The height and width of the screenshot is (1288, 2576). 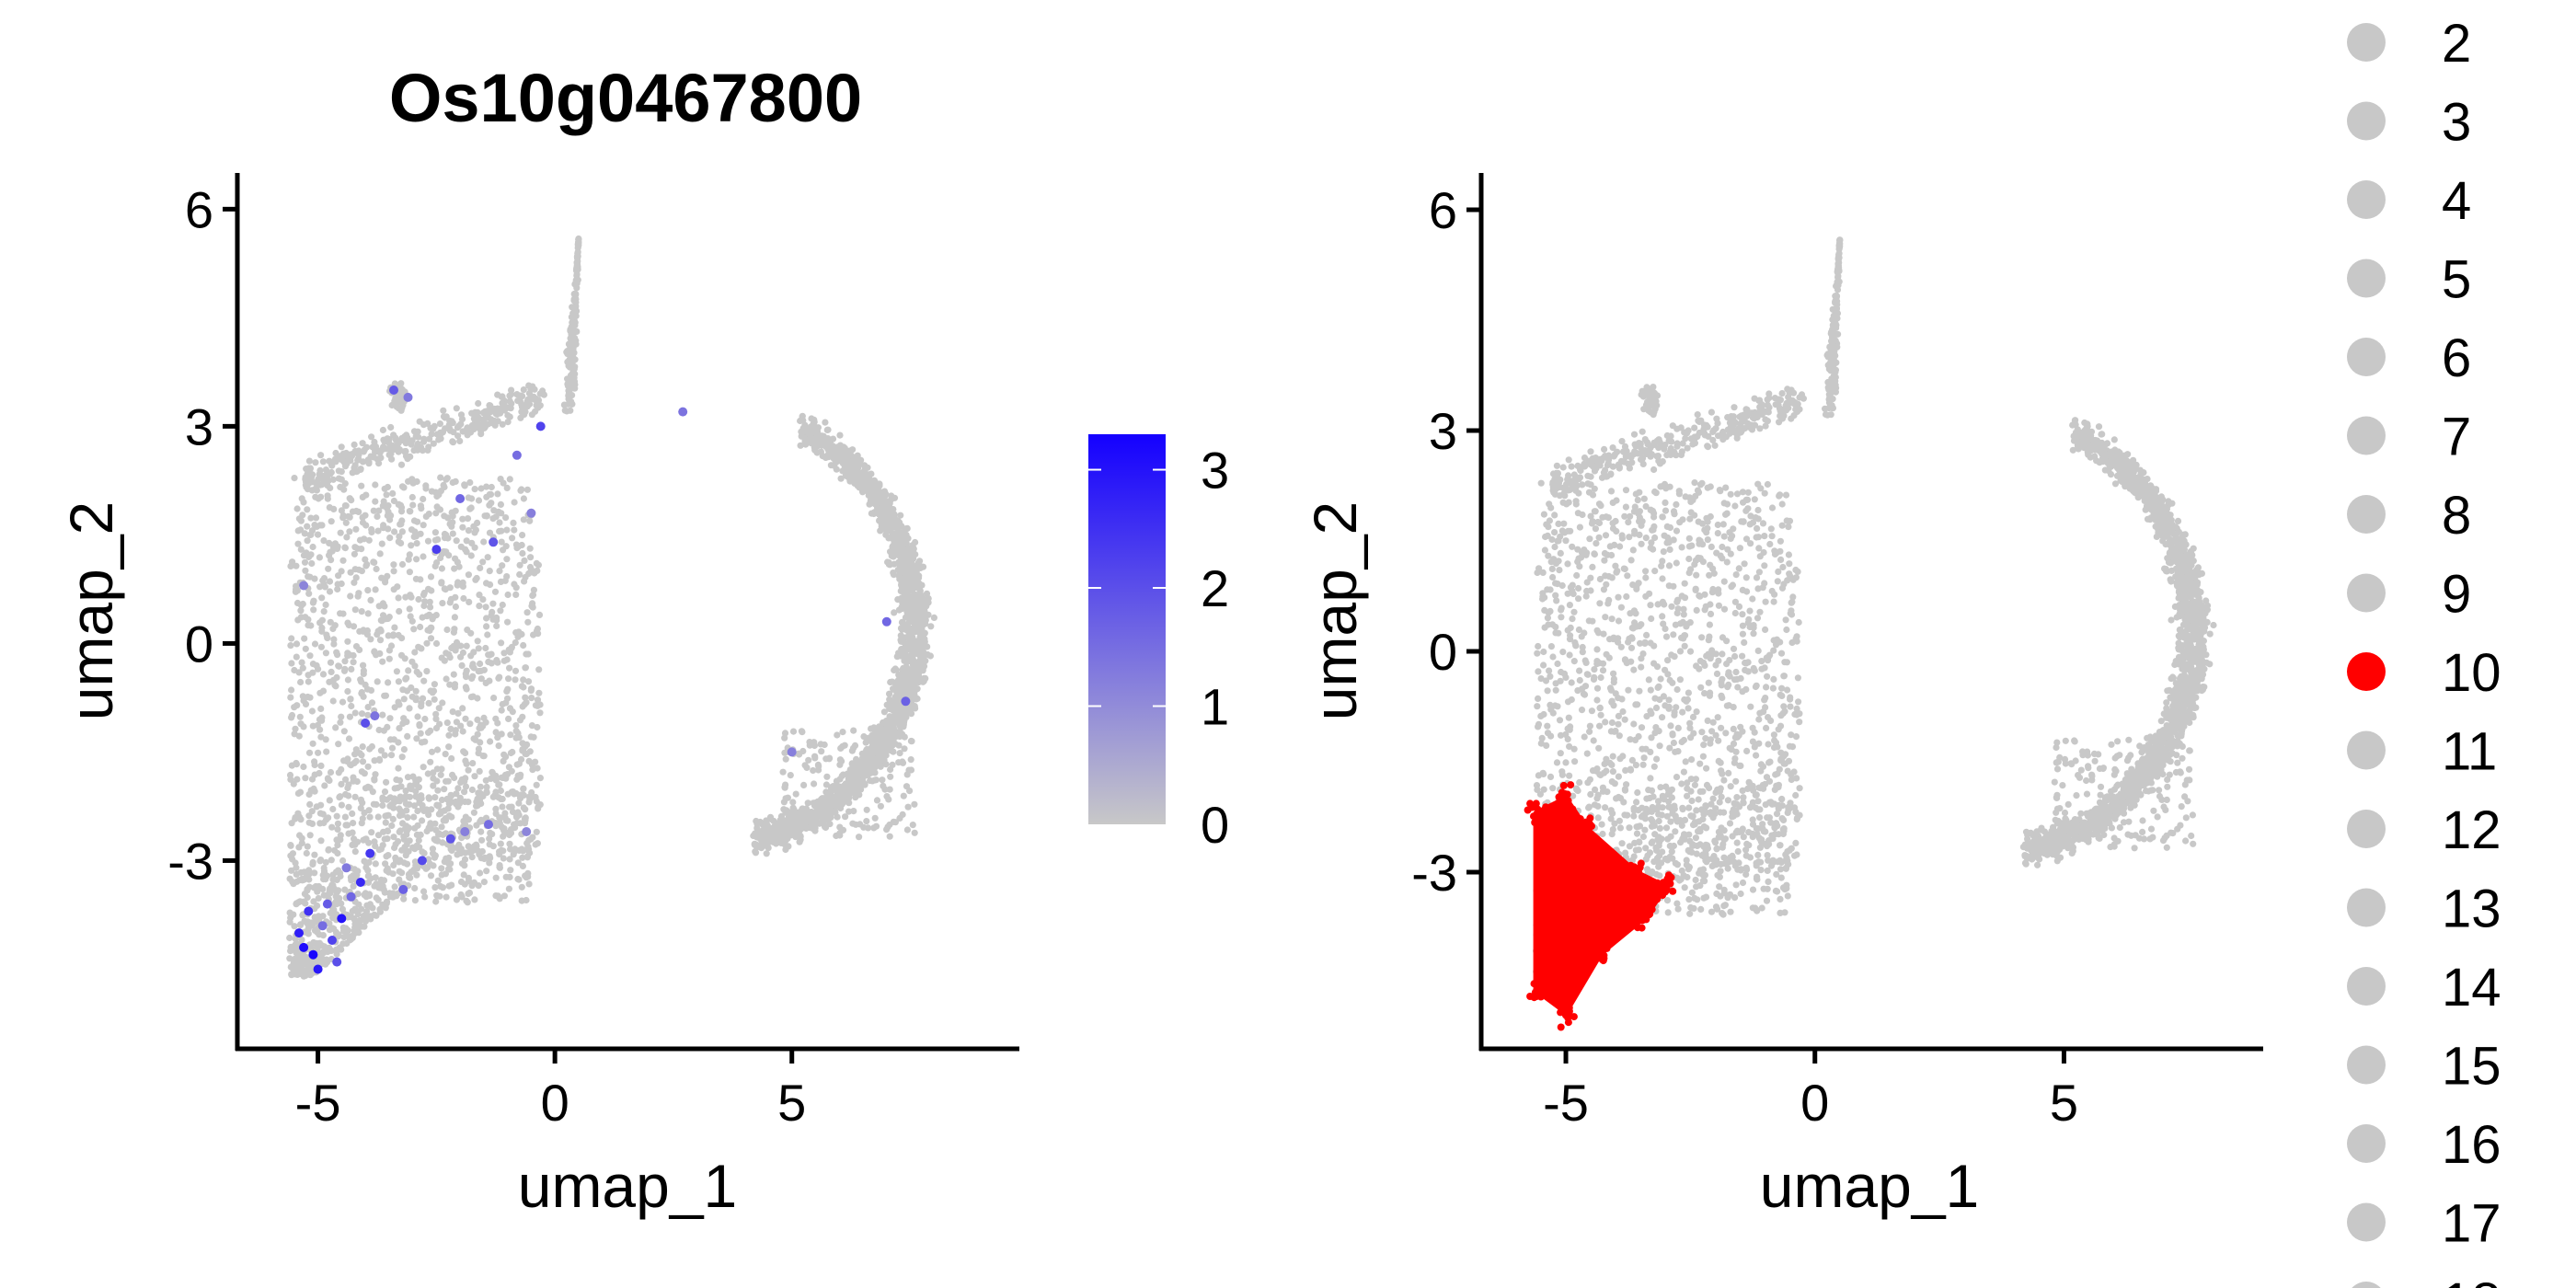 What do you see at coordinates (1127, 629) in the screenshot?
I see `colorbar-gradient` at bounding box center [1127, 629].